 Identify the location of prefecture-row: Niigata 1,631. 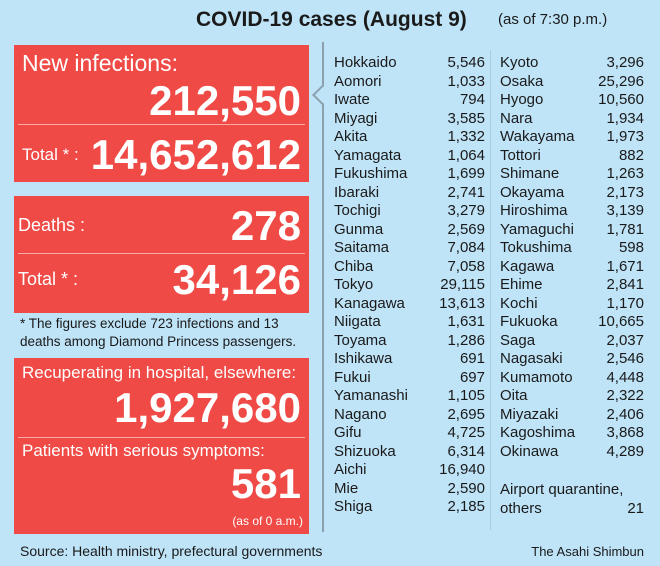
(409, 322).